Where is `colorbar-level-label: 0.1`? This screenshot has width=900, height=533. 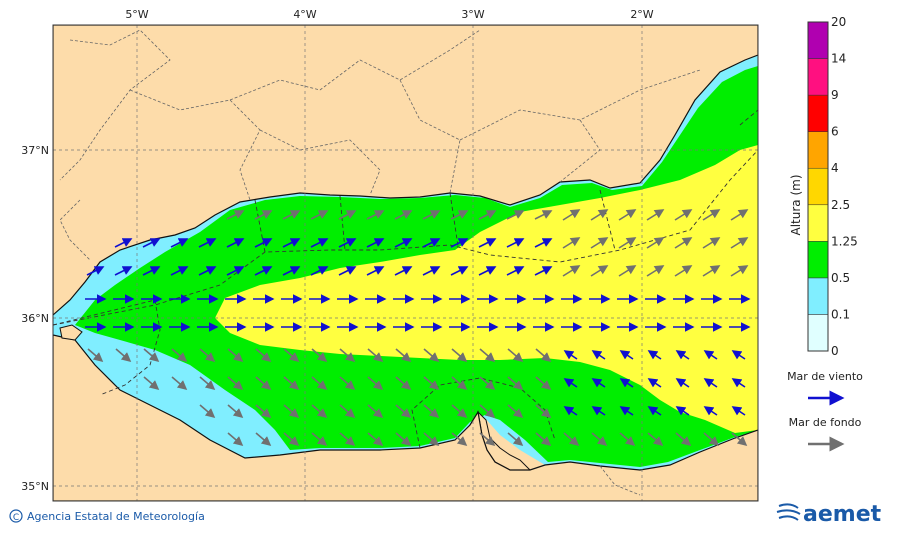
colorbar-level-label: 0.1 is located at coordinates (840, 314).